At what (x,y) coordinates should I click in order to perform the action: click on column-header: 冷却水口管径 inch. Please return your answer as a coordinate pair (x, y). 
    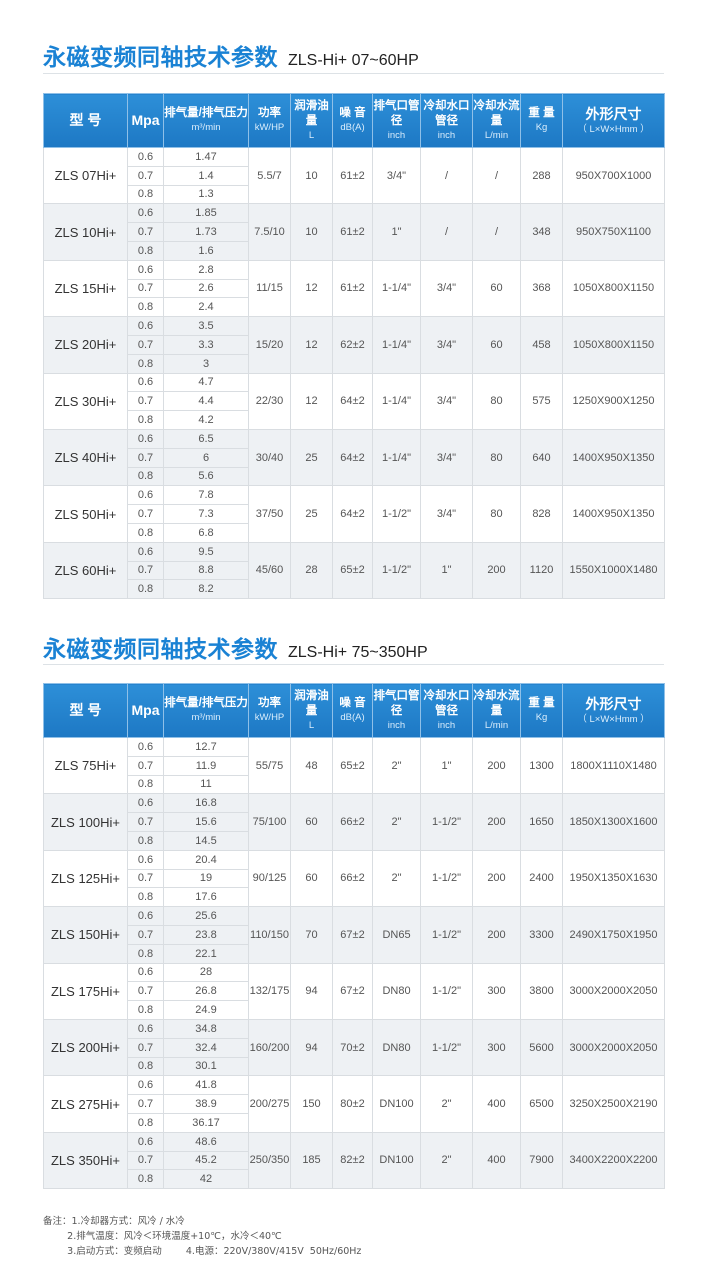
    Looking at the image, I should click on (446, 120).